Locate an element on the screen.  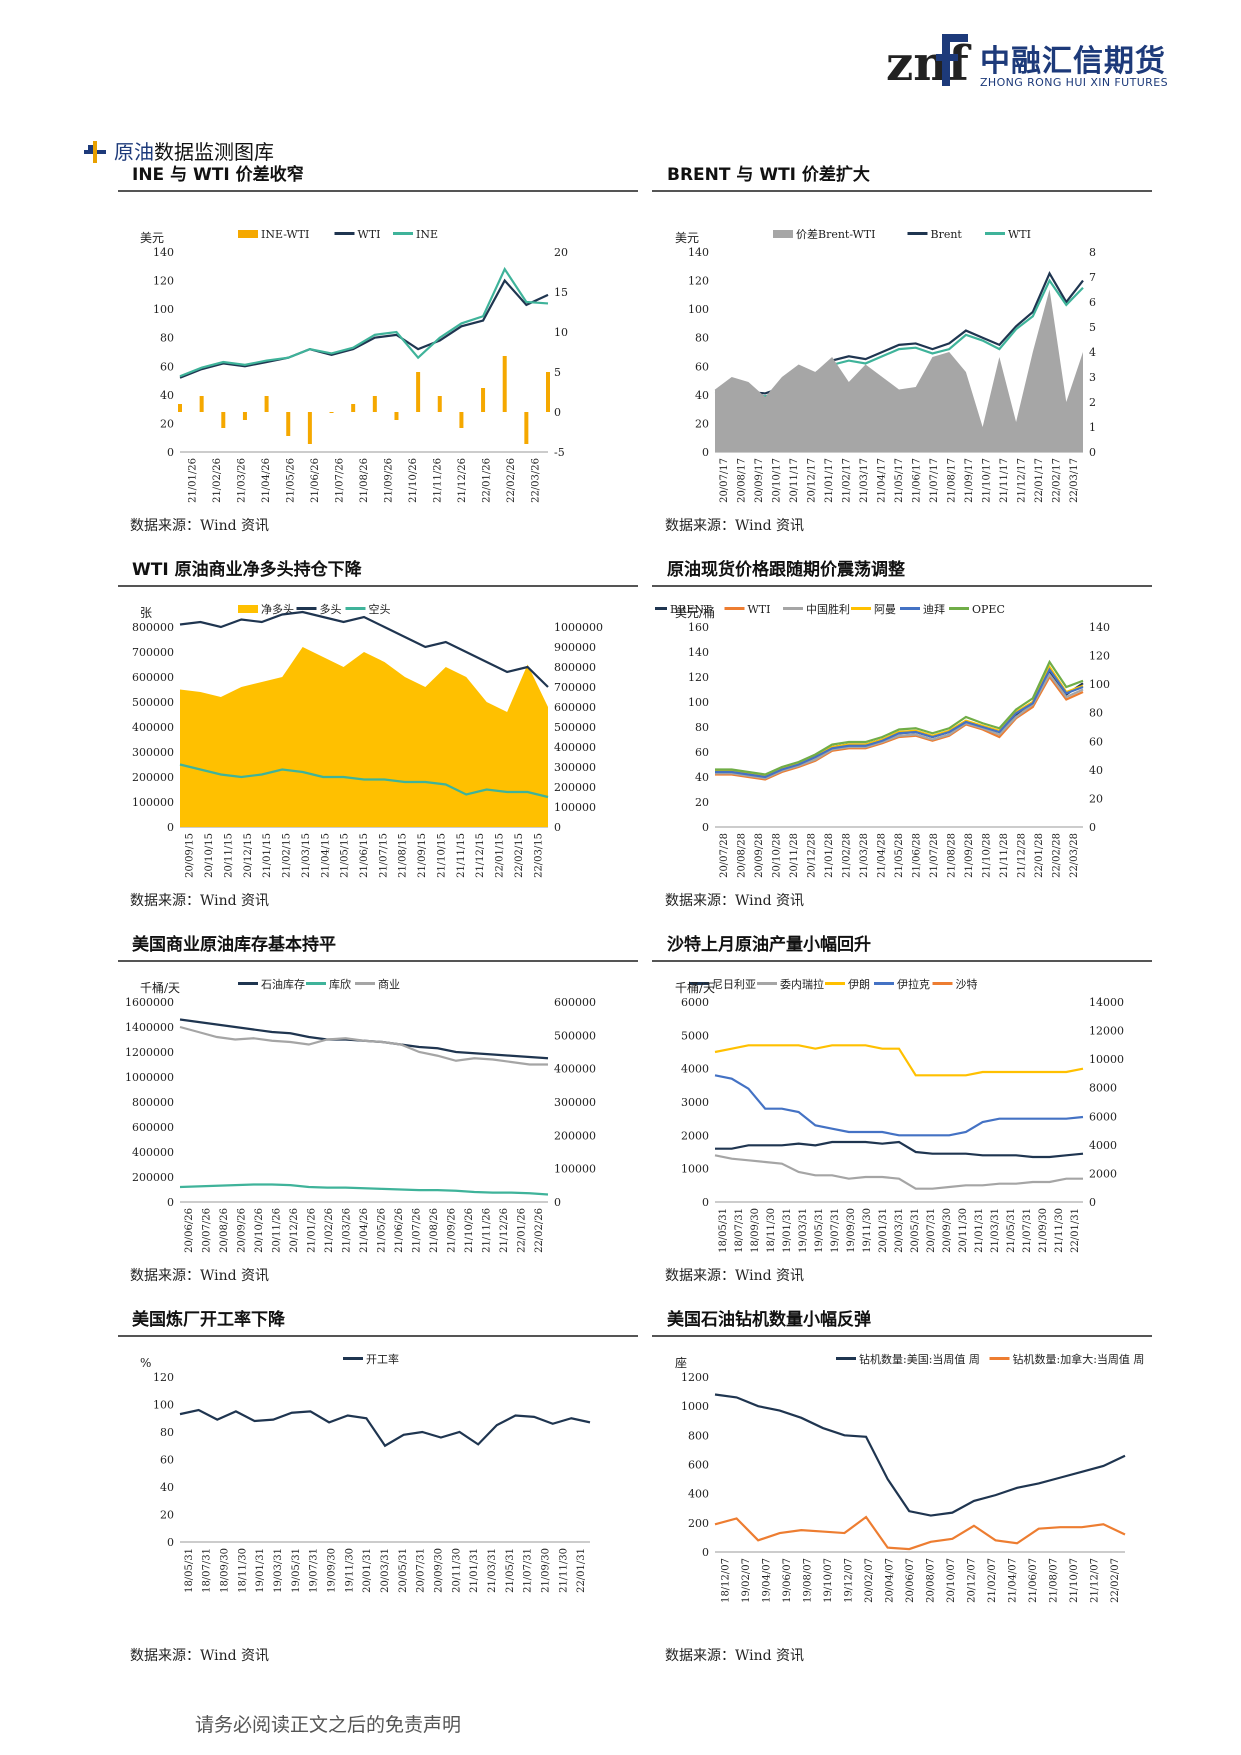
x-tick-label: 19/07/31 is located at coordinates (314, 1570).